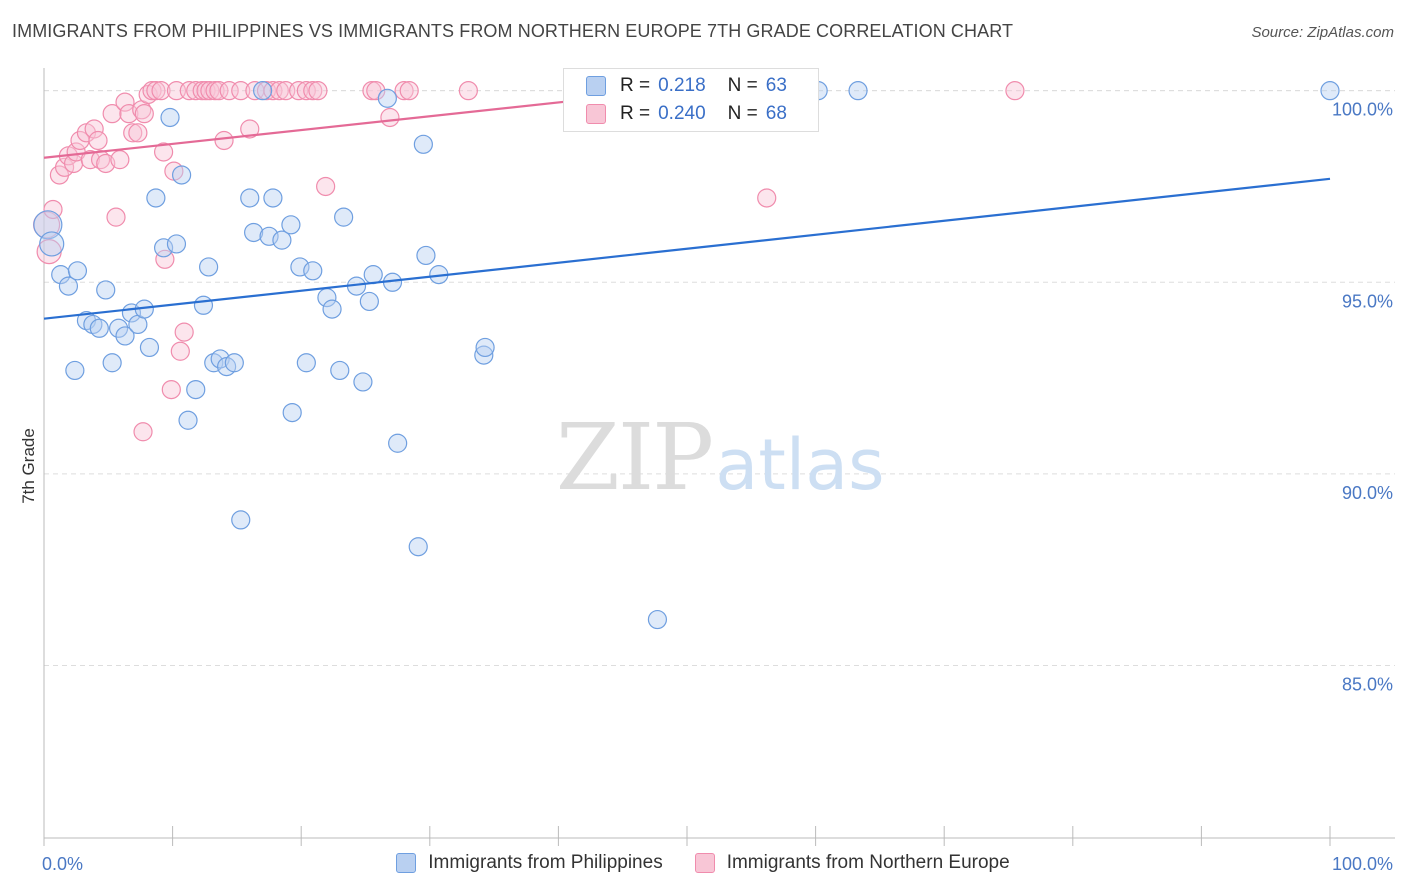 This screenshot has width=1406, height=892. What do you see at coordinates (742, 85) in the screenshot?
I see `n-label: N =` at bounding box center [742, 85].